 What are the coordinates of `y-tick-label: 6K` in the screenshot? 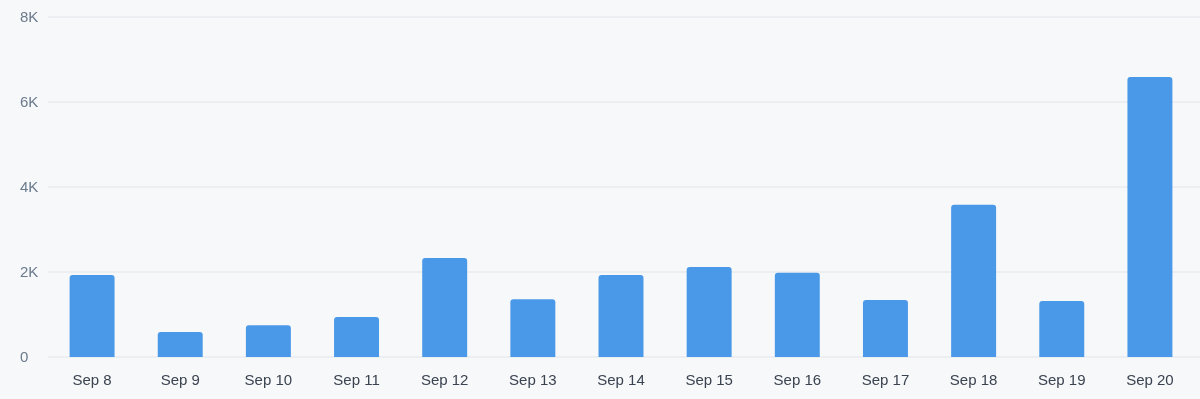 It's located at (29, 101).